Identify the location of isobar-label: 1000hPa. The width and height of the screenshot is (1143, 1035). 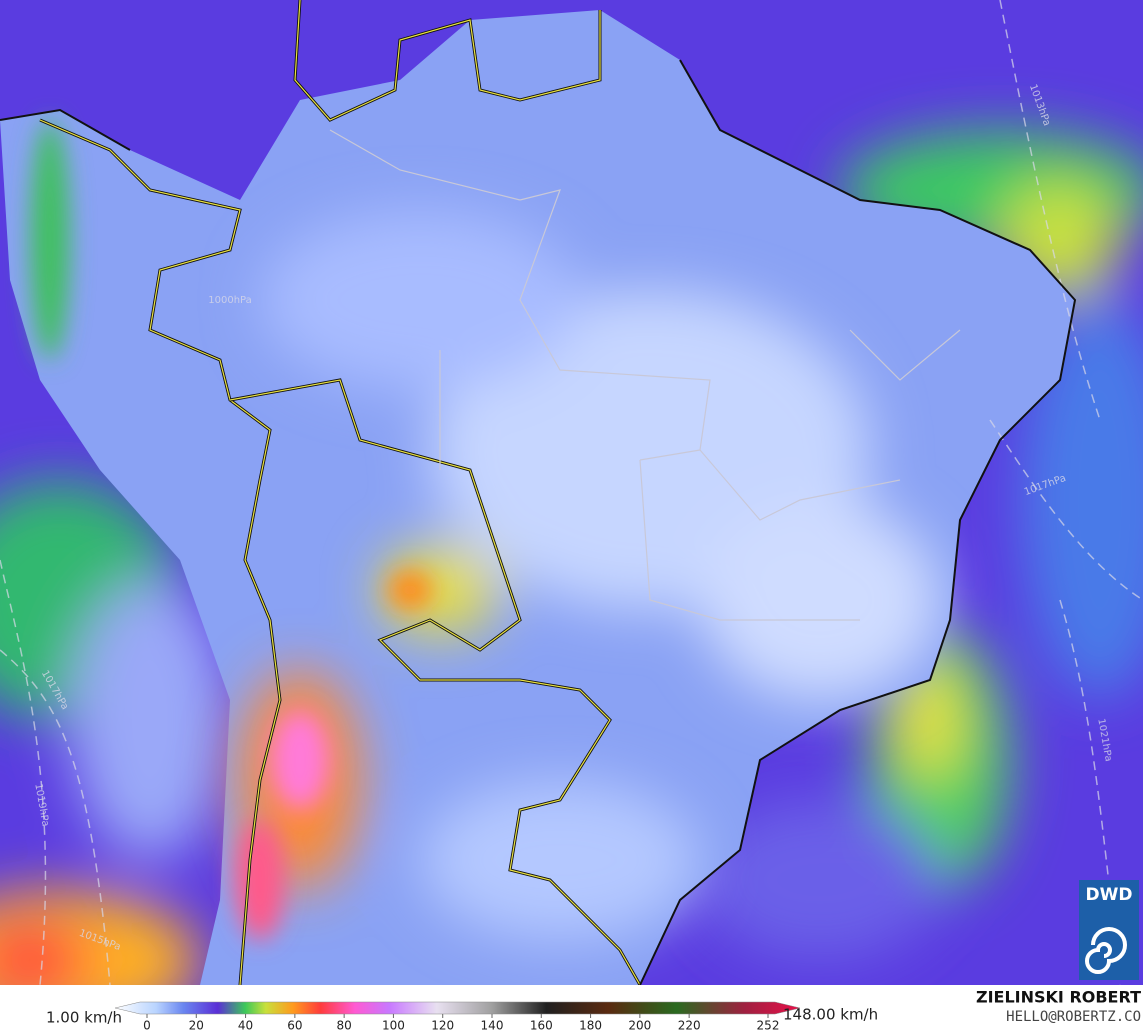
(230, 300).